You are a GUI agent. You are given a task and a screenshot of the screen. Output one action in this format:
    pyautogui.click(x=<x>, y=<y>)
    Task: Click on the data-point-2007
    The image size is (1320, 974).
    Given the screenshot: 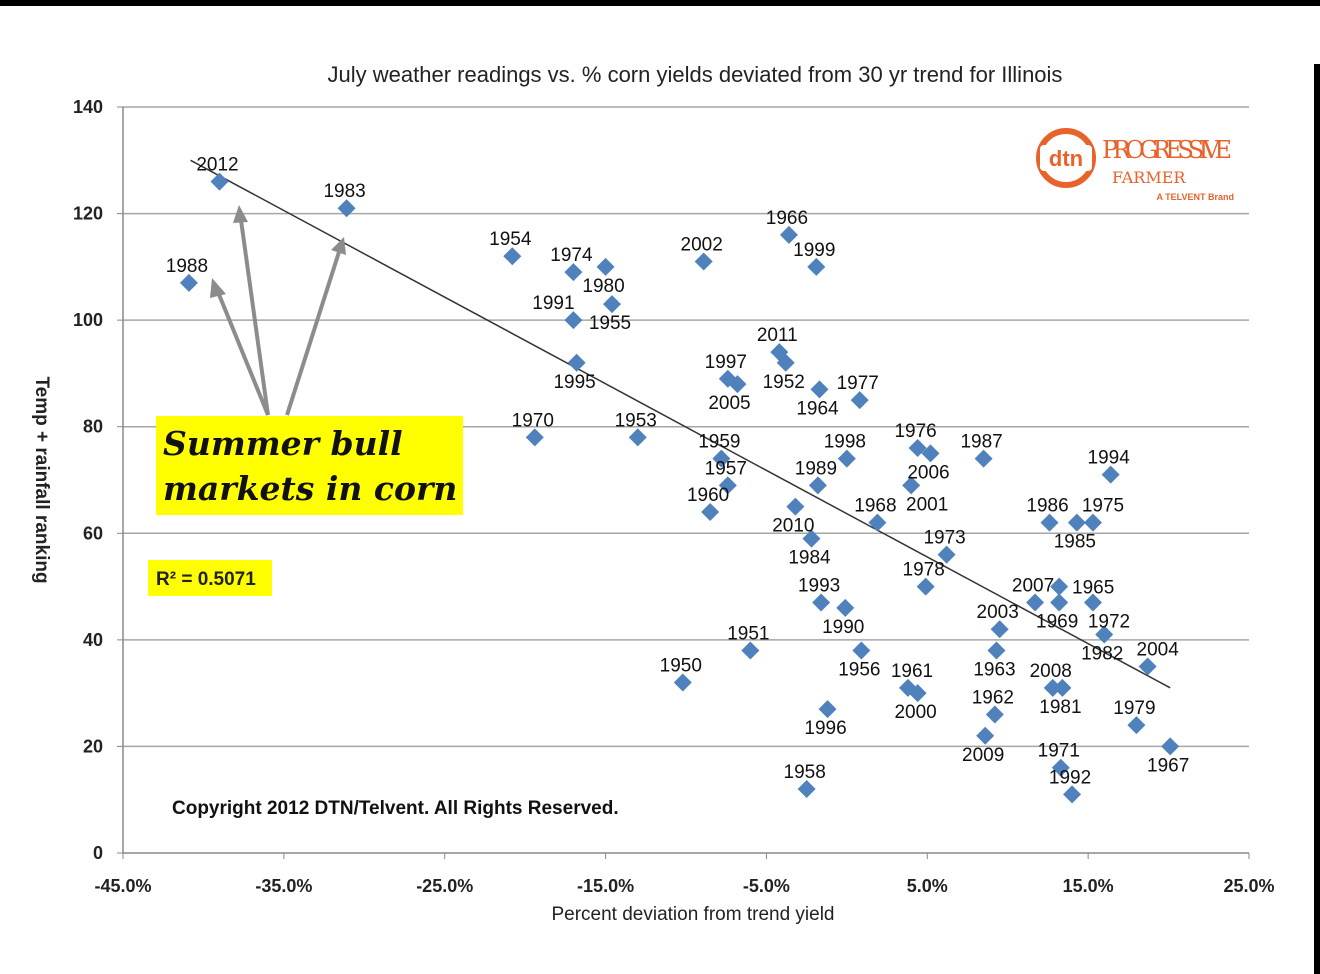 What is the action you would take?
    pyautogui.click(x=1035, y=602)
    